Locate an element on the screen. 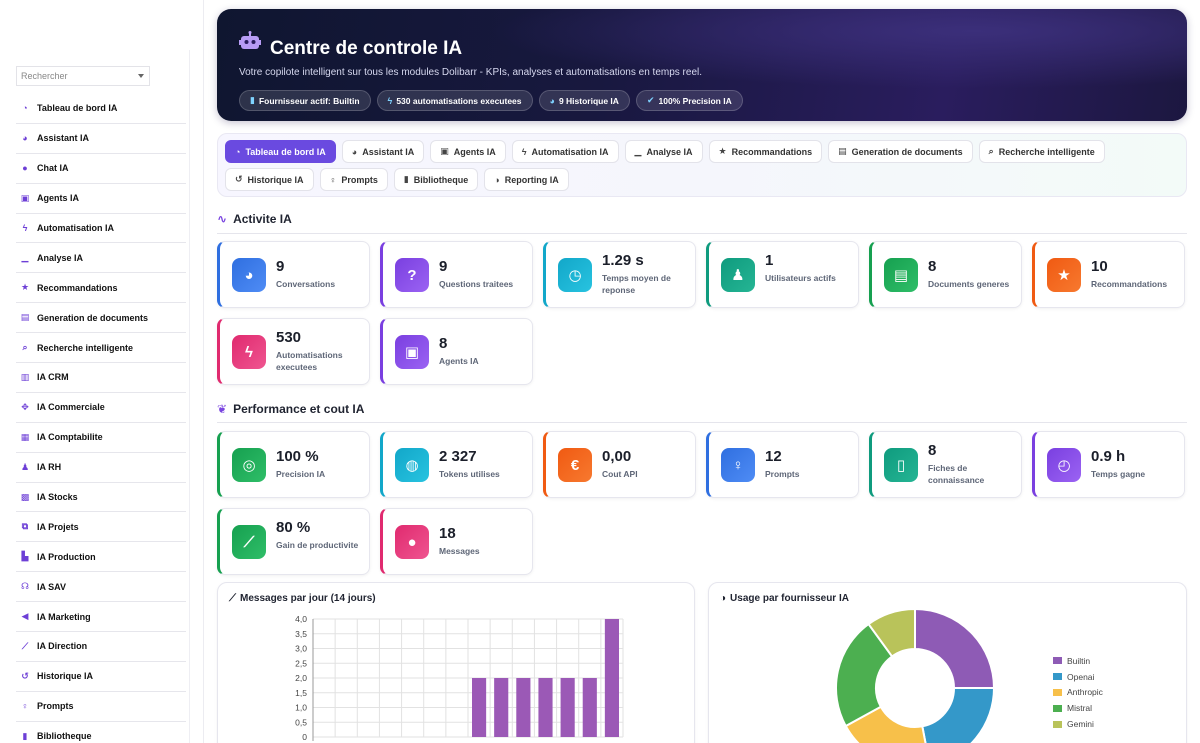  tab-label: Reporting IA is located at coordinates (531, 179).